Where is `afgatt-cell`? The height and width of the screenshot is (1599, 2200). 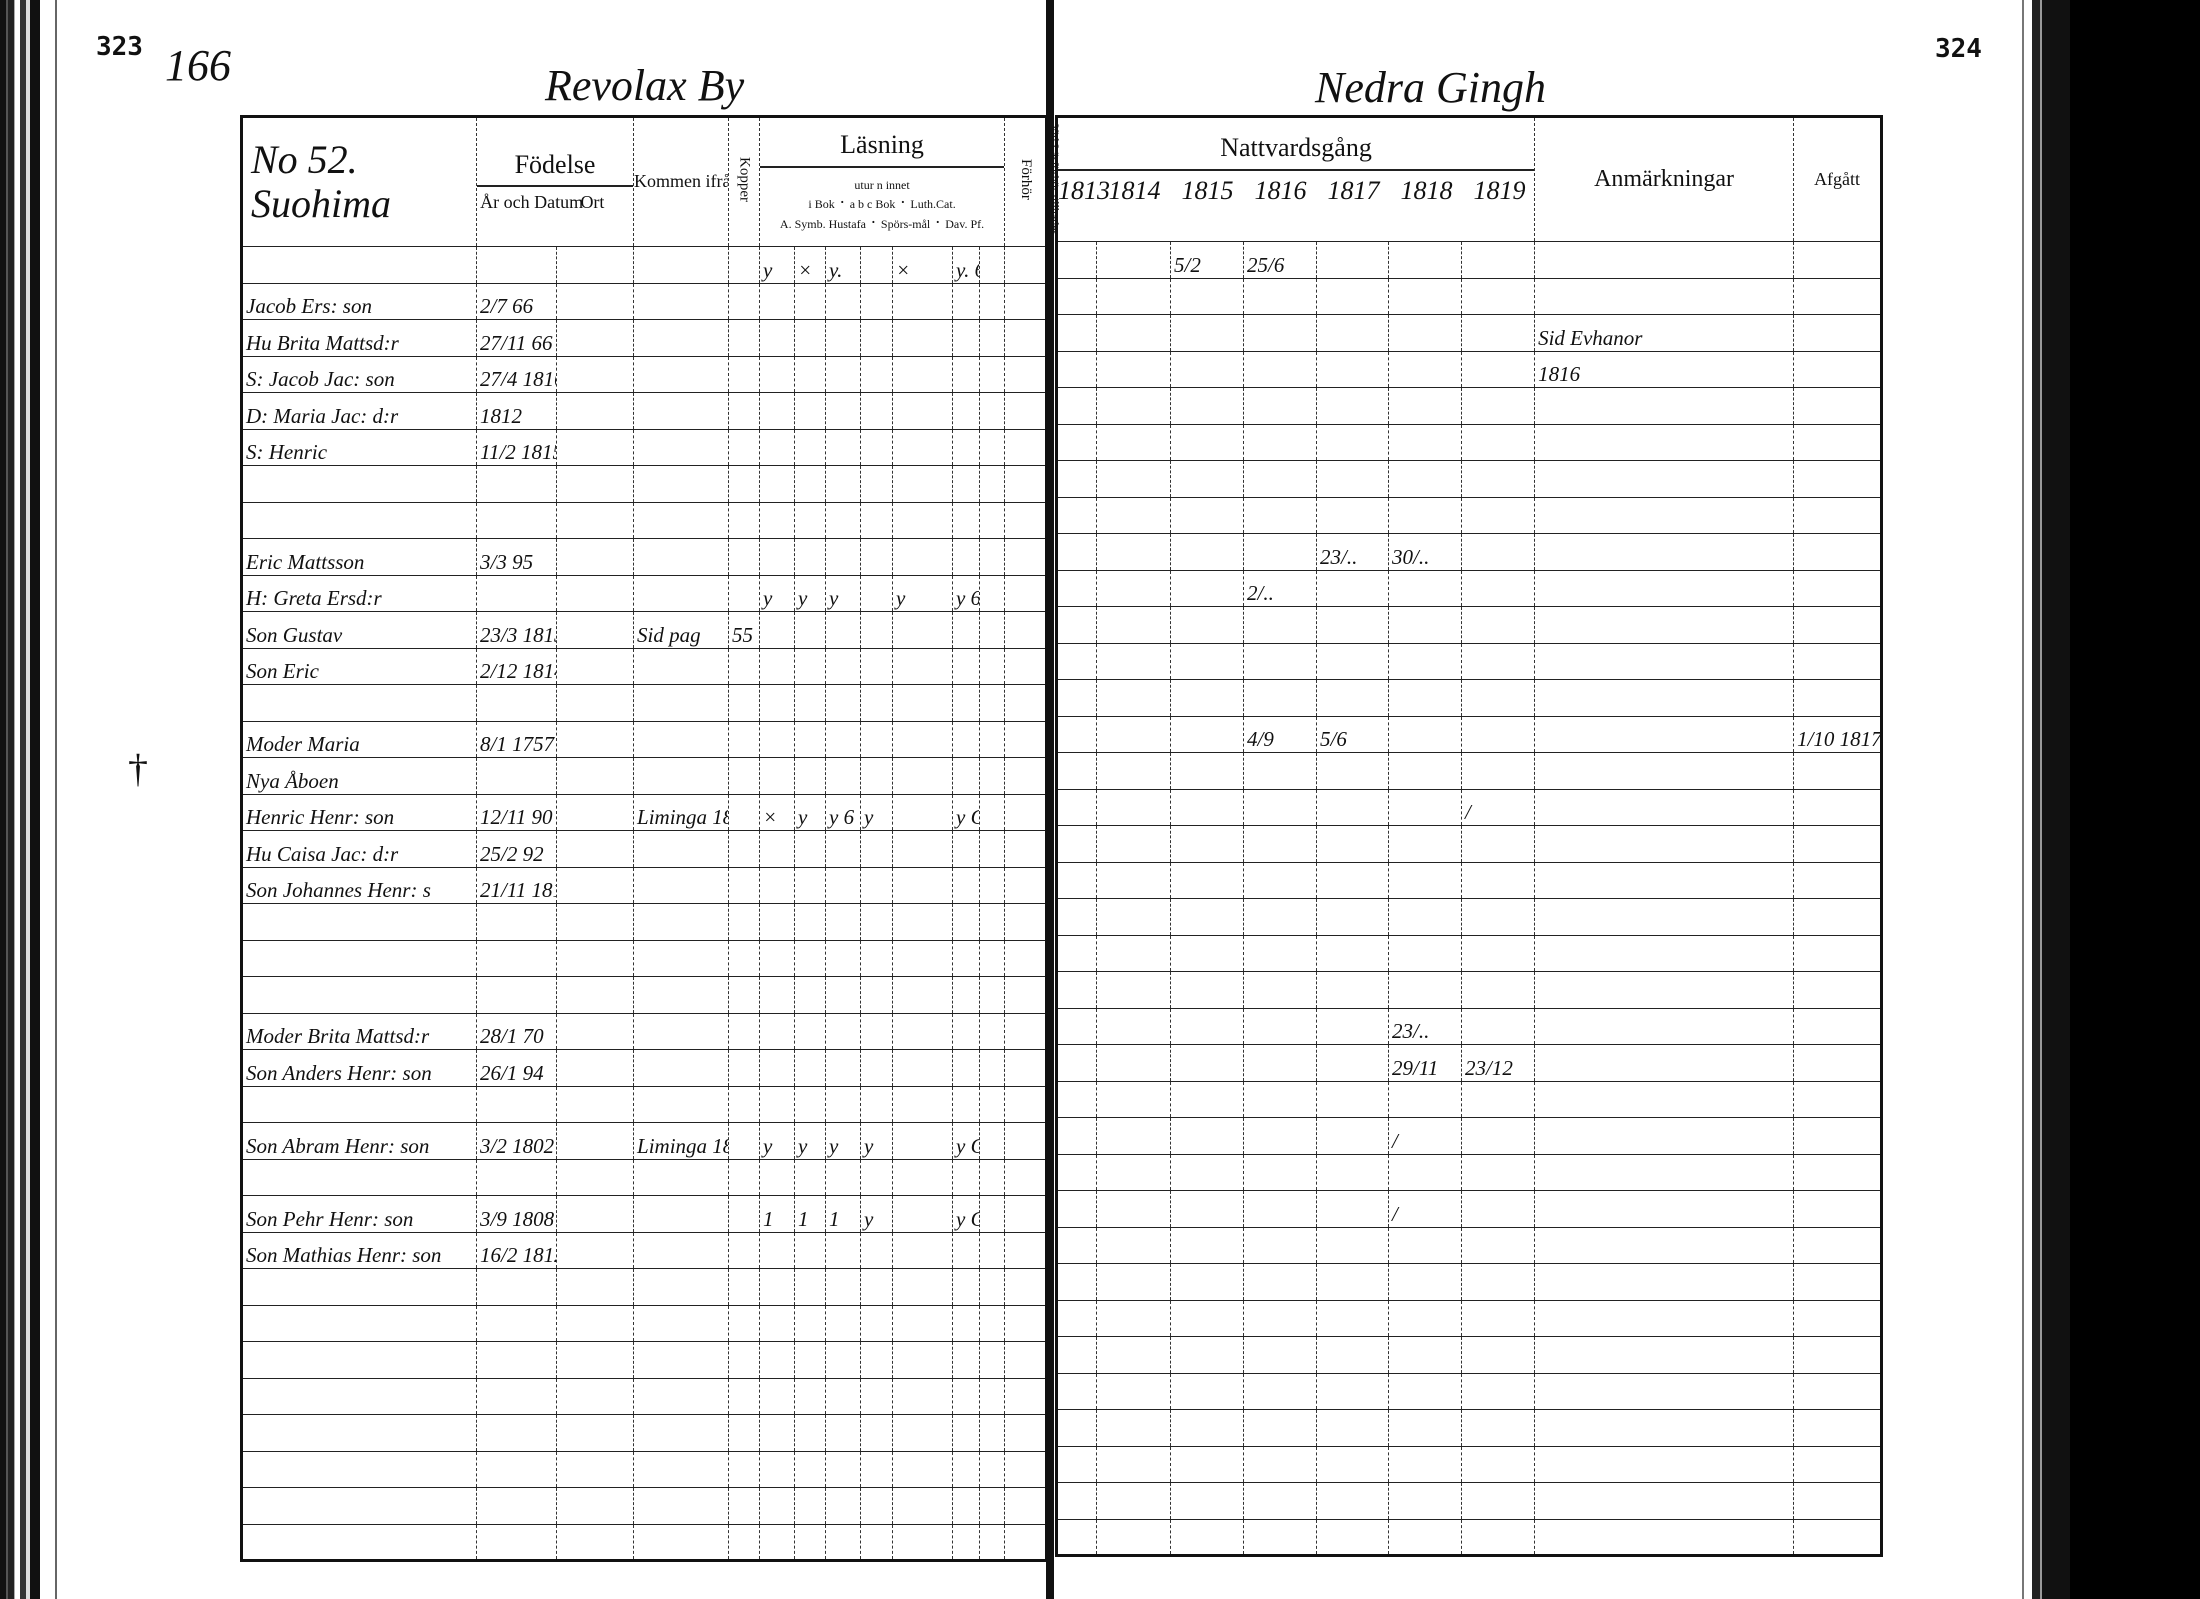
afgatt-cell is located at coordinates (1838, 844).